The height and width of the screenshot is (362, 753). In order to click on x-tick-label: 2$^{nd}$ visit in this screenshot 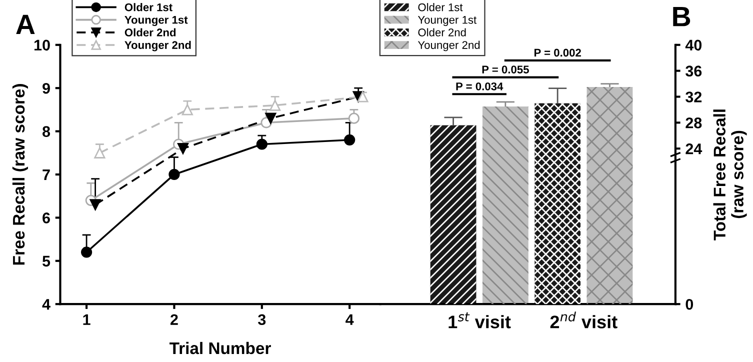, I will do `click(584, 320)`.